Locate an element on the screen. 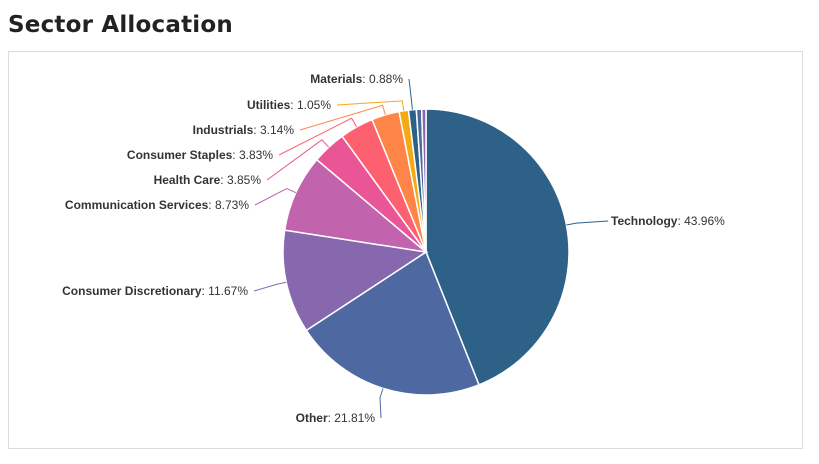 The image size is (819, 464). data-label-other: Other: 21.81% is located at coordinates (336, 418).